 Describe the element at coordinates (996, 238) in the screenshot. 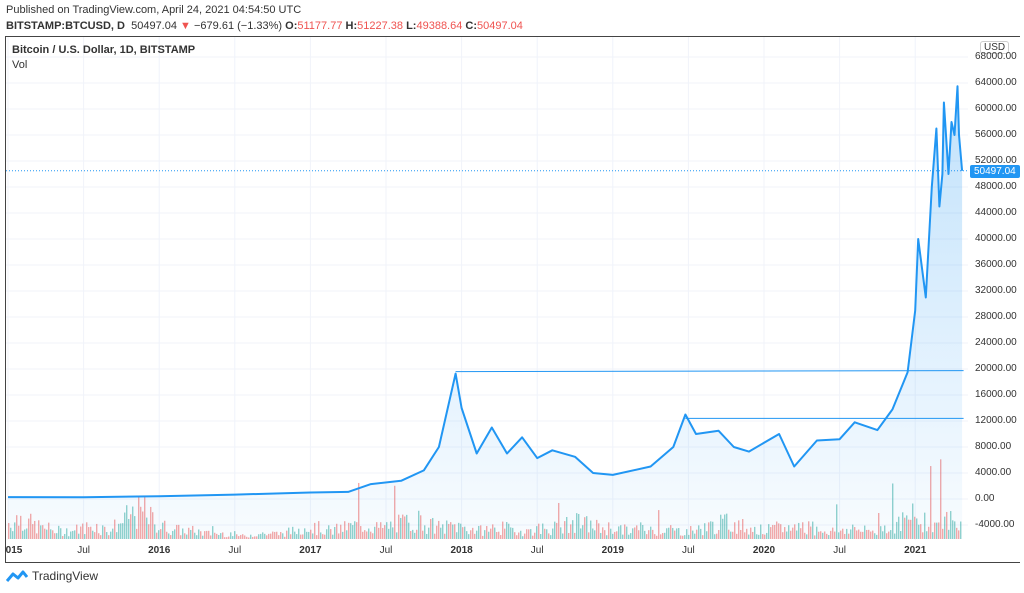

I see `y-tick-label: 40000.00` at that location.